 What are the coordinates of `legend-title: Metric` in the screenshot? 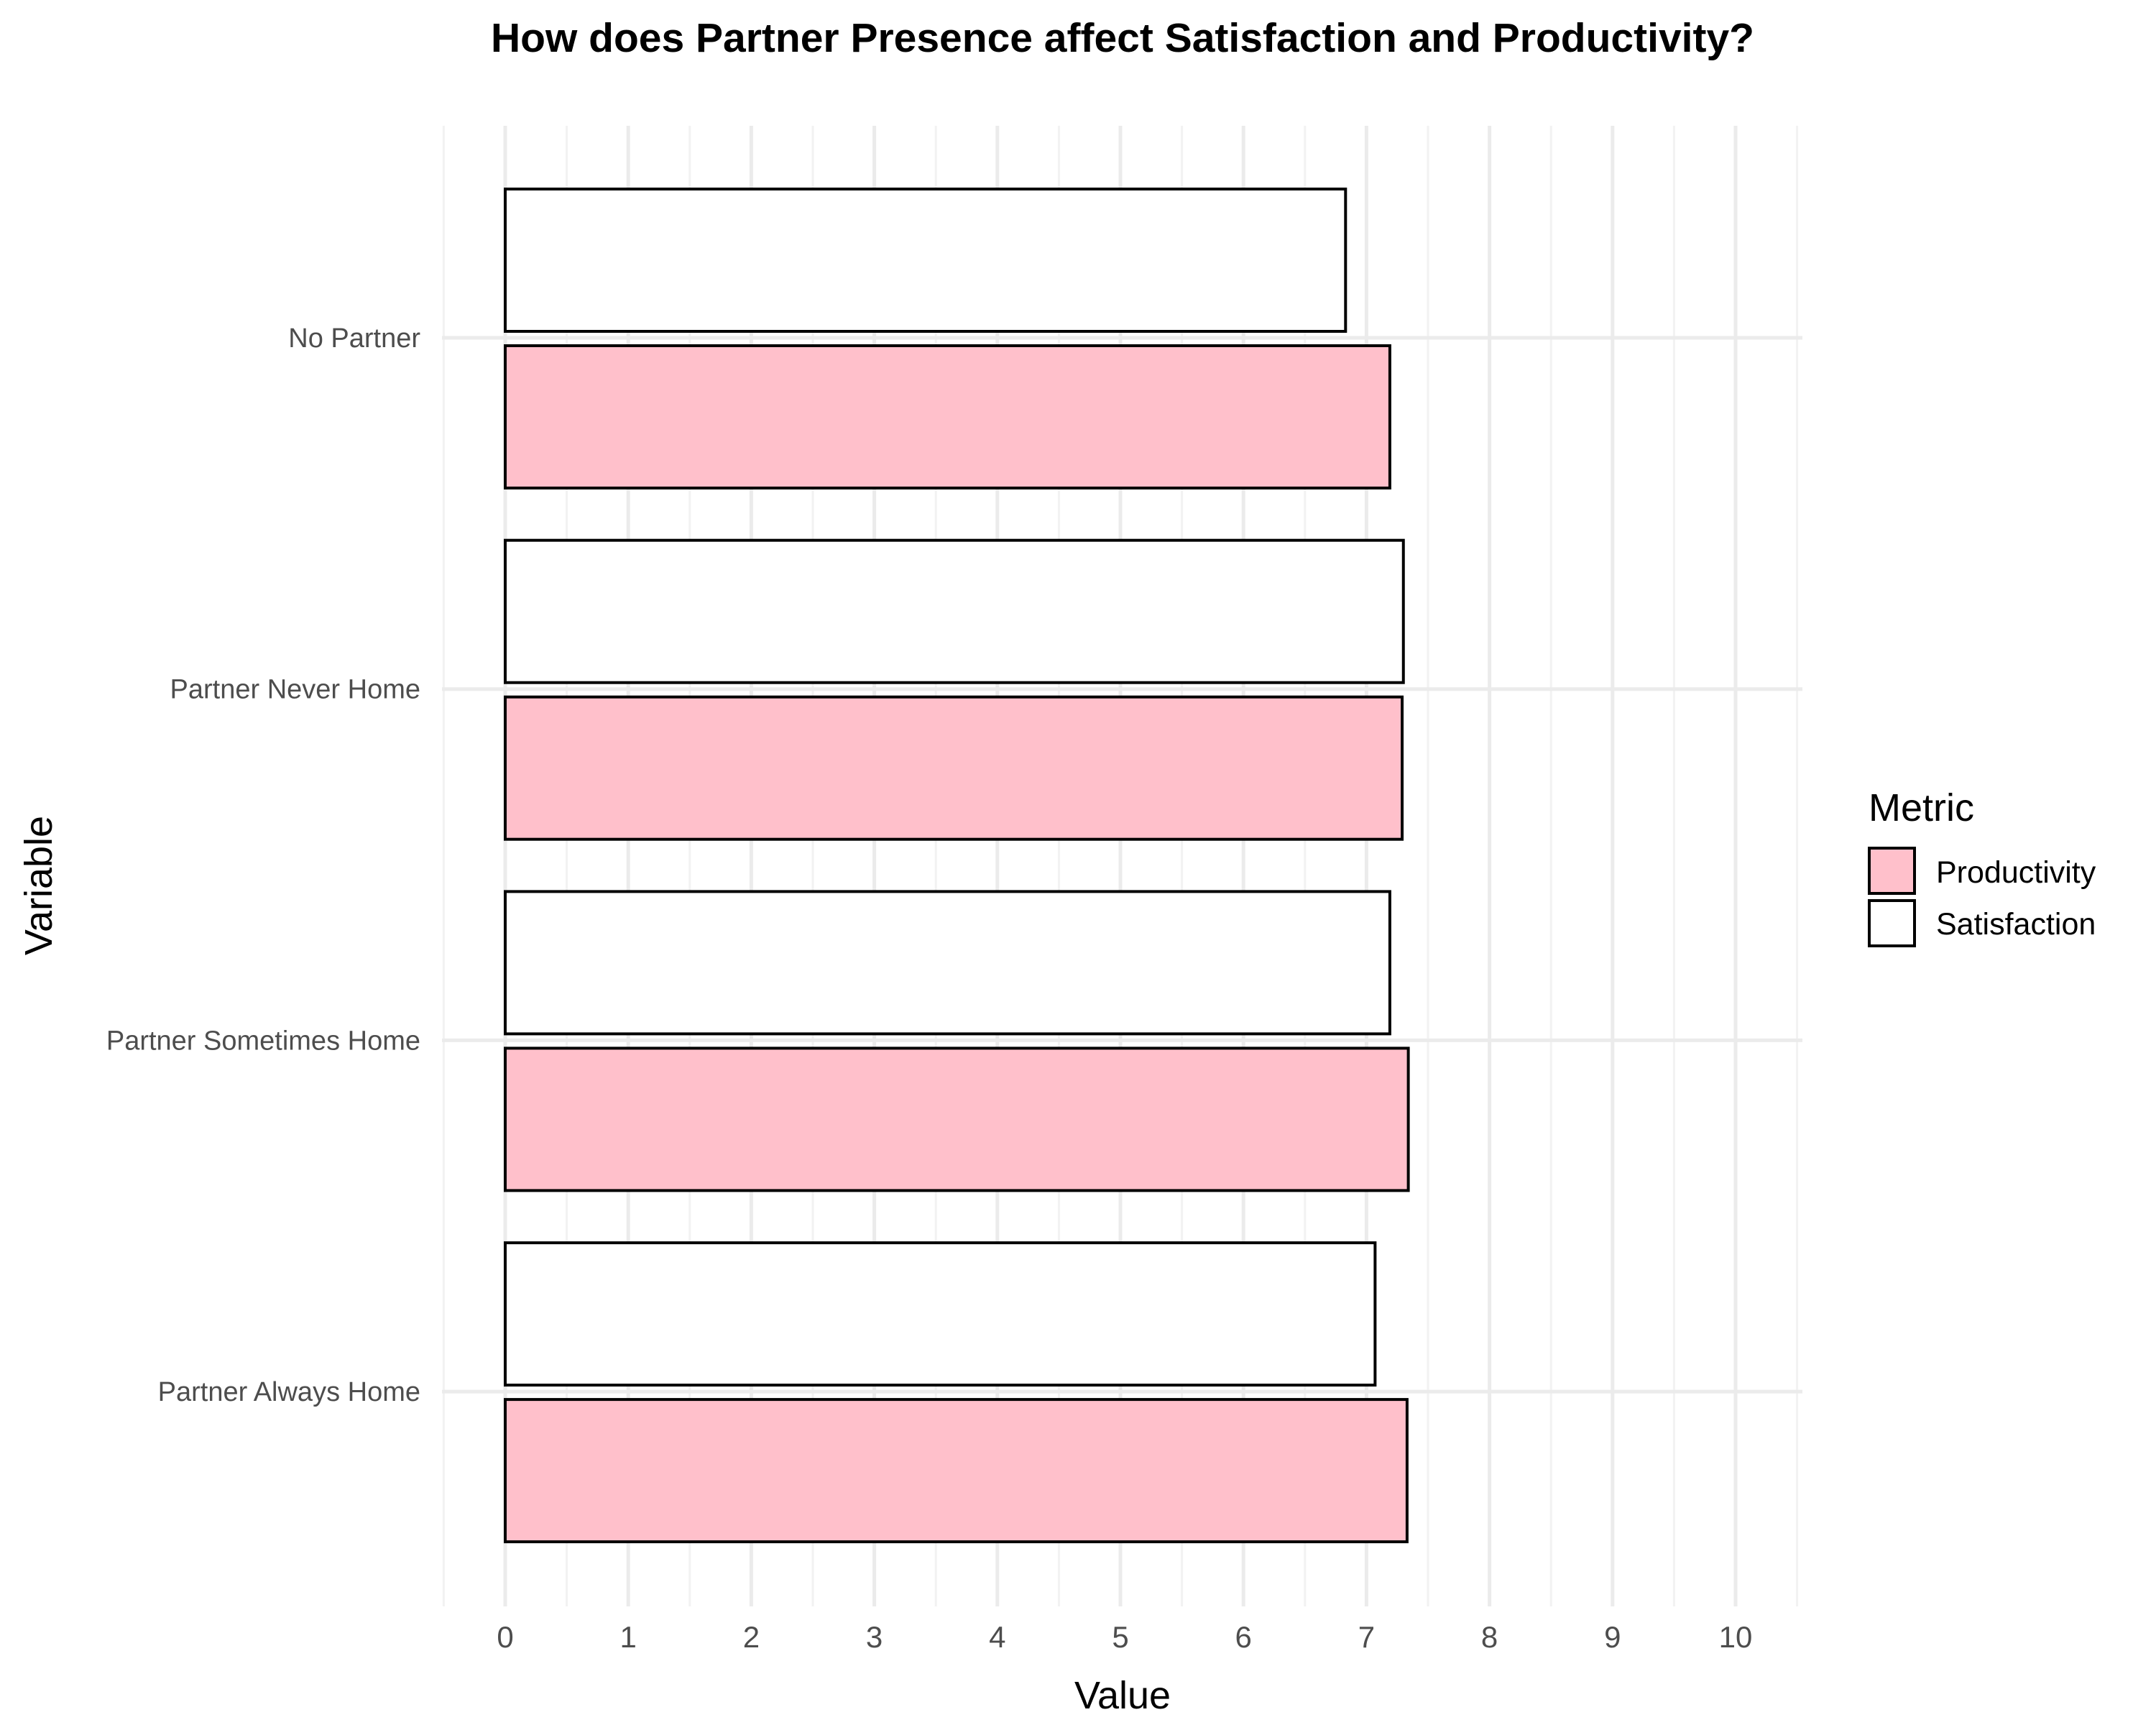 It's located at (1921, 807).